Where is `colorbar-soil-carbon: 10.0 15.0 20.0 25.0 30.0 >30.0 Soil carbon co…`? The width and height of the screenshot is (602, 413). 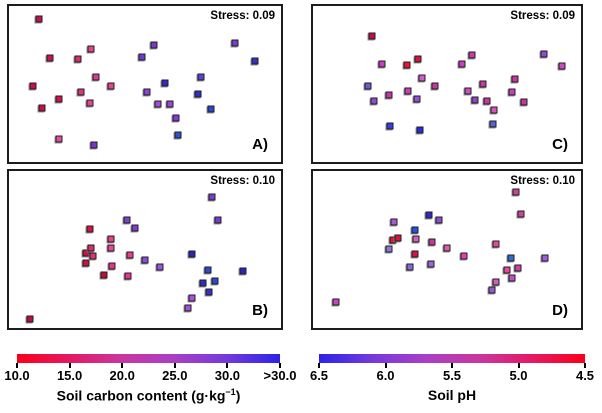 colorbar-soil-carbon: 10.0 15.0 20.0 25.0 30.0 >30.0 Soil carbon co… is located at coordinates (150, 379).